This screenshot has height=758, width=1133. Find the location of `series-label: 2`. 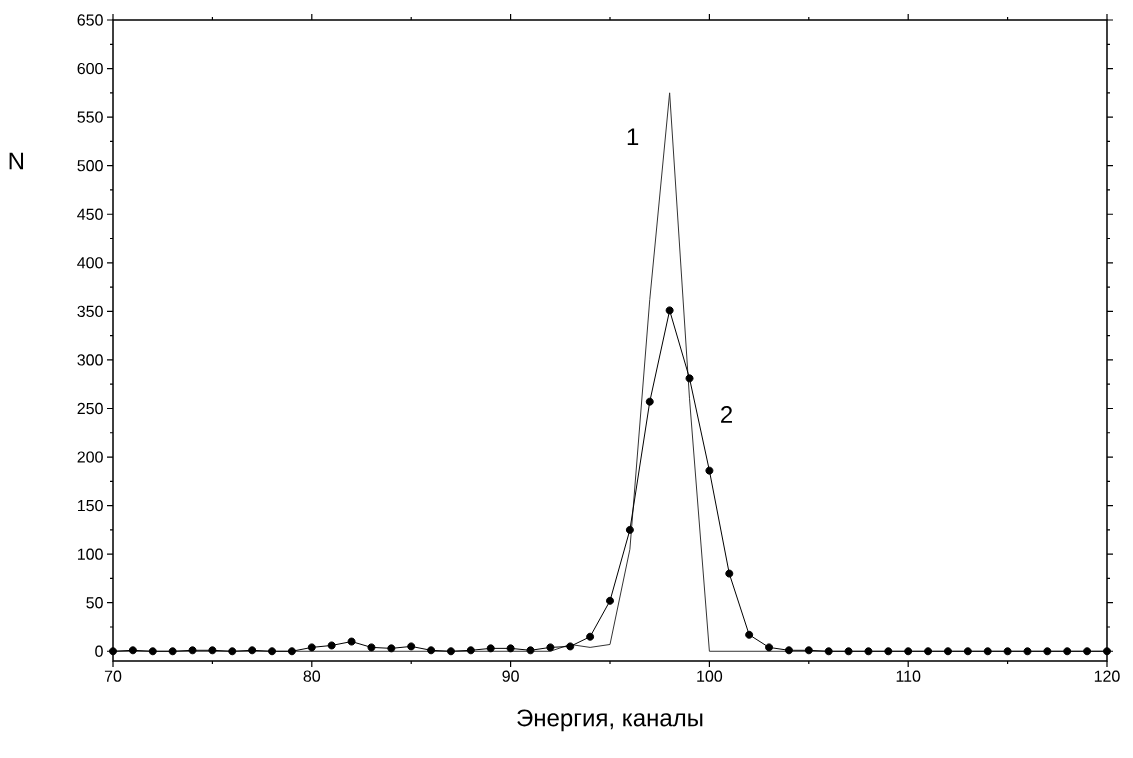

series-label: 2 is located at coordinates (726, 414).